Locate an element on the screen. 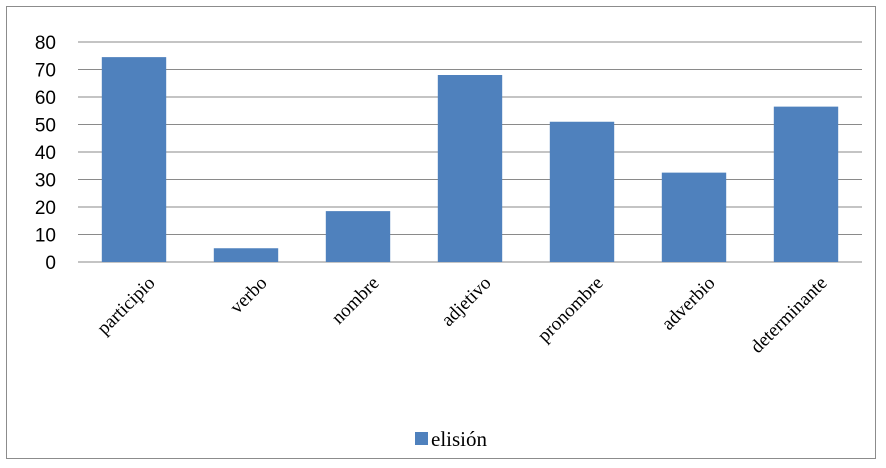  y-tick-label: 10 is located at coordinates (45, 236).